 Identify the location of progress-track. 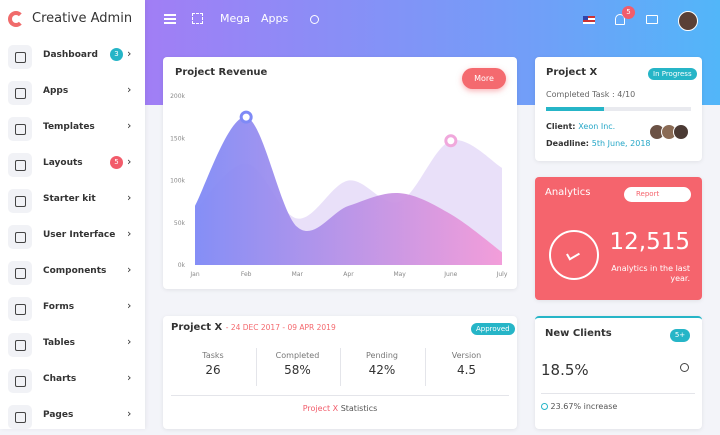
(618, 109).